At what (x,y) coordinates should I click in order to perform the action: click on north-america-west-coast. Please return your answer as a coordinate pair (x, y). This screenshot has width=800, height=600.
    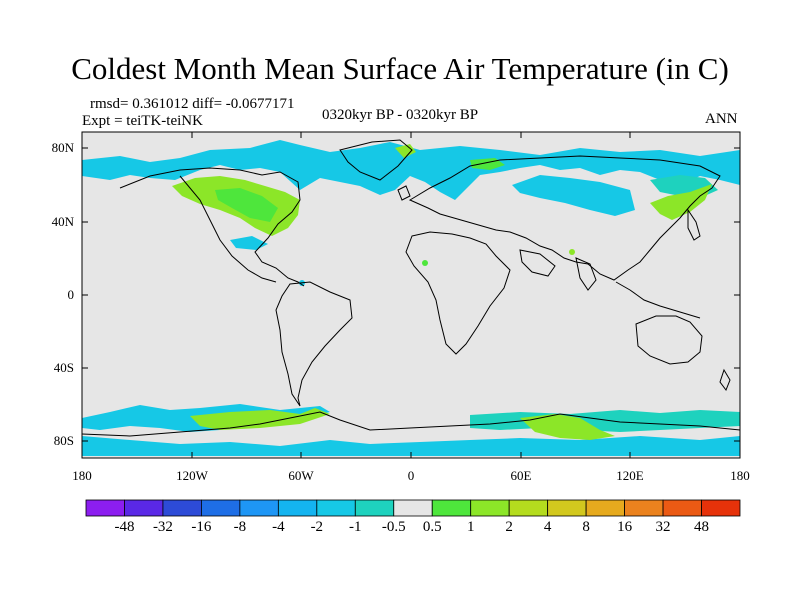
    Looking at the image, I should click on (228, 229).